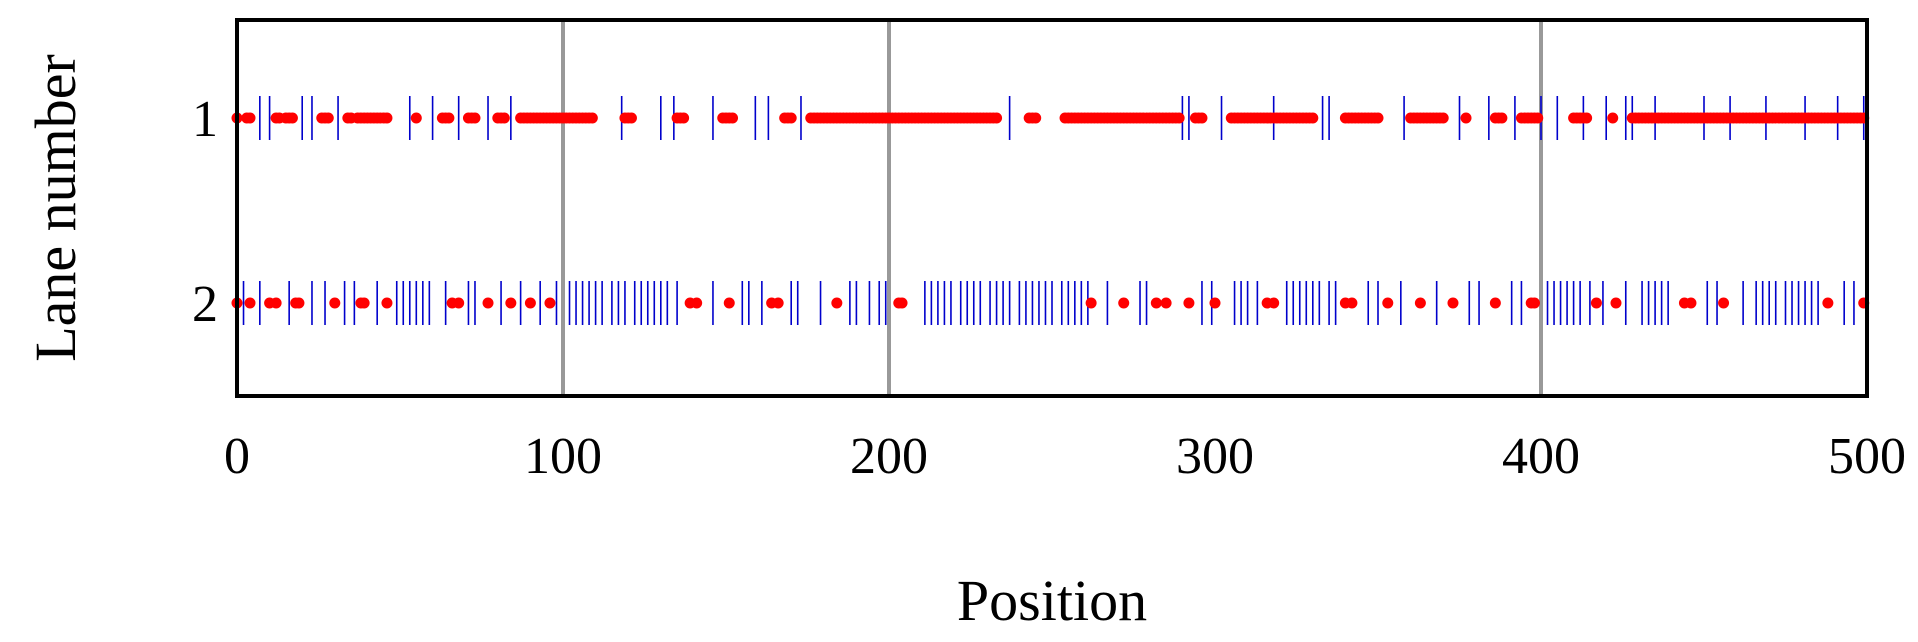 This screenshot has height=642, width=1918. What do you see at coordinates (205, 304) in the screenshot?
I see `y-tick-label: 2` at bounding box center [205, 304].